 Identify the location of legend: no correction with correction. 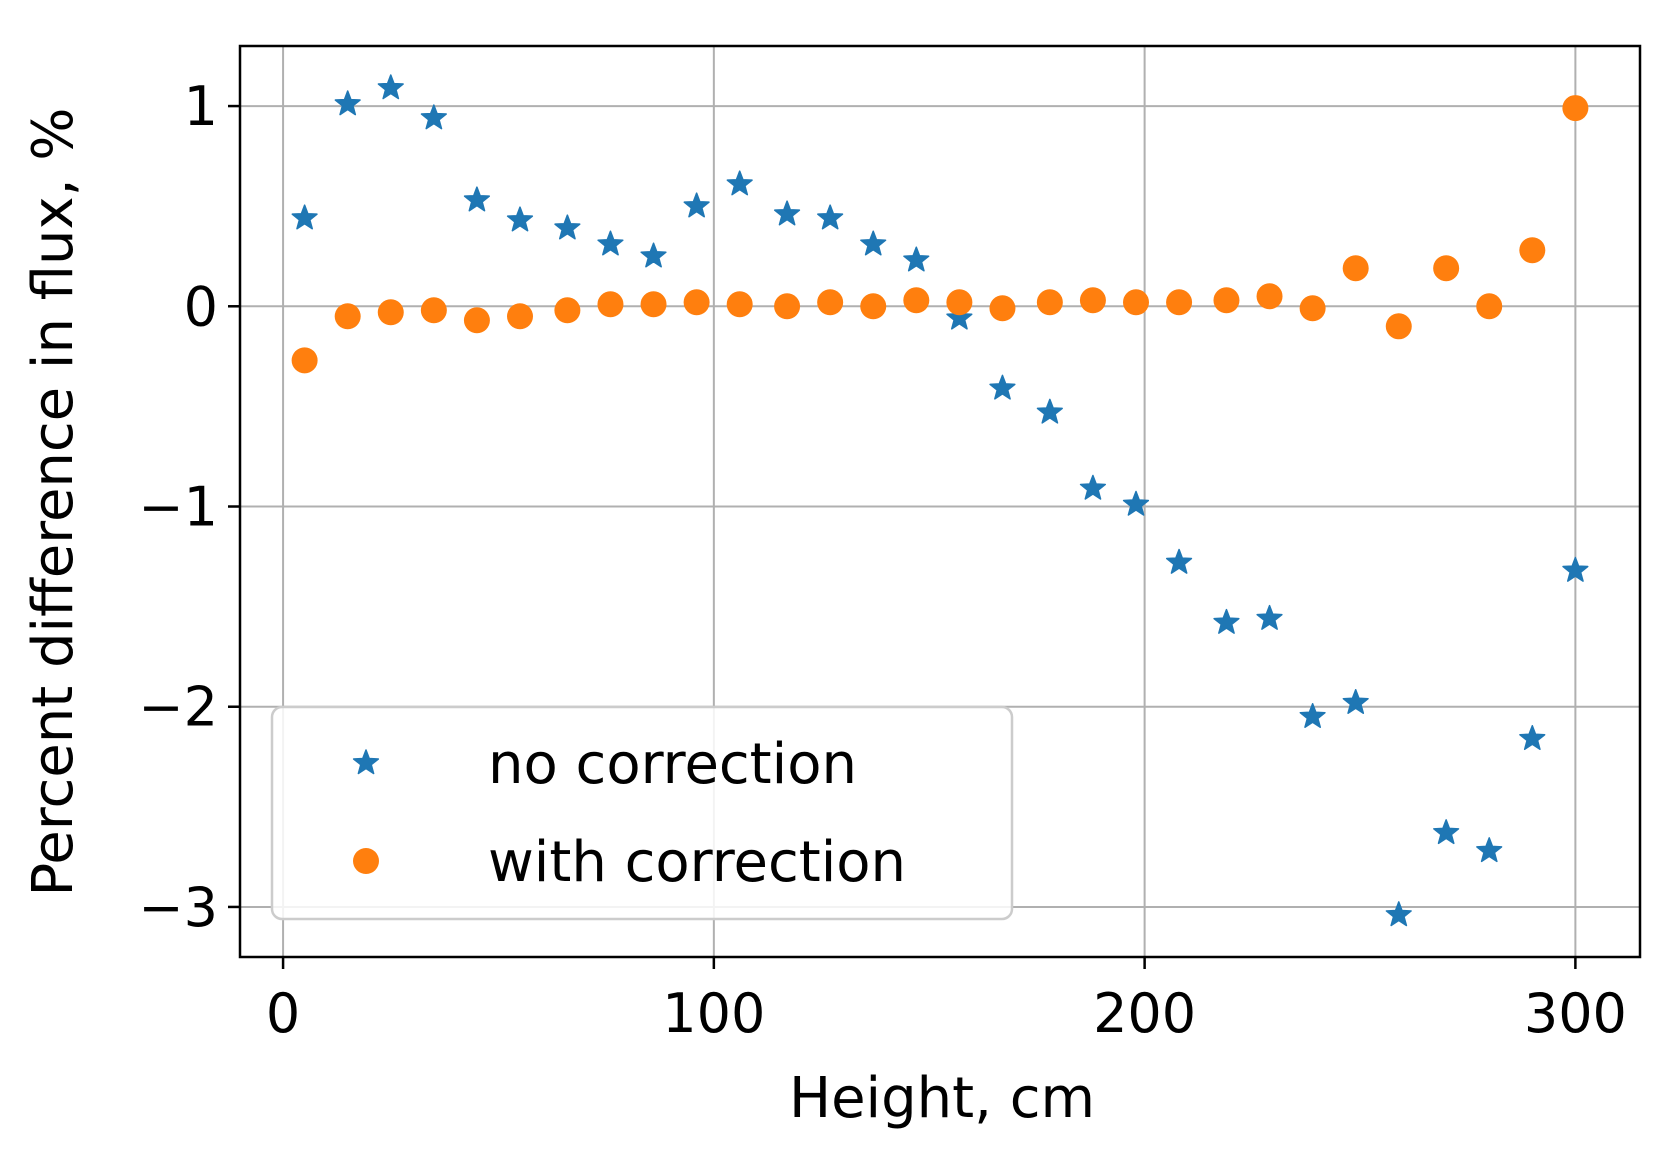
(642, 813).